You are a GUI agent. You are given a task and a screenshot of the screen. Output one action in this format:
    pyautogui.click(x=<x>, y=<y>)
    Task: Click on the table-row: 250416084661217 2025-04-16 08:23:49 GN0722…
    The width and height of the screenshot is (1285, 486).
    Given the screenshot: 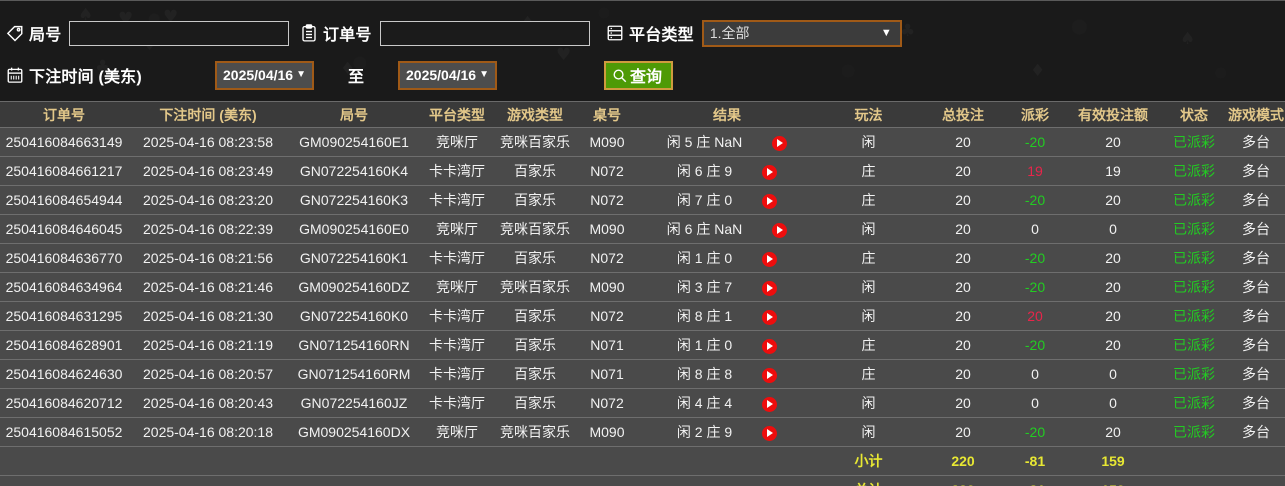 What is the action you would take?
    pyautogui.click(x=642, y=171)
    